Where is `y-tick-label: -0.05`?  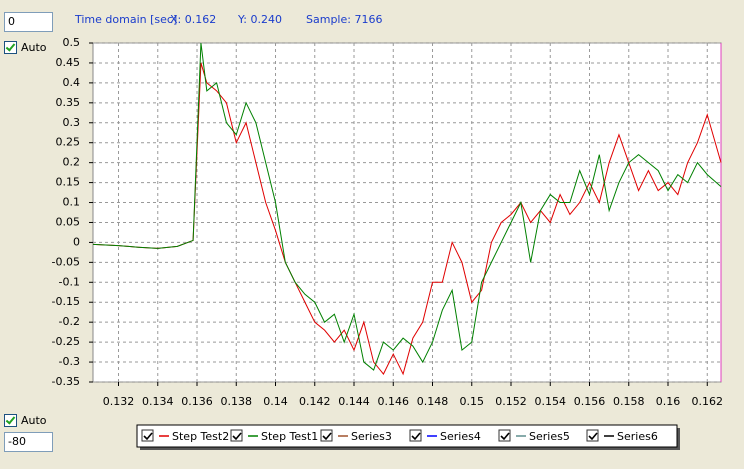 y-tick-label: -0.05 is located at coordinates (66, 261).